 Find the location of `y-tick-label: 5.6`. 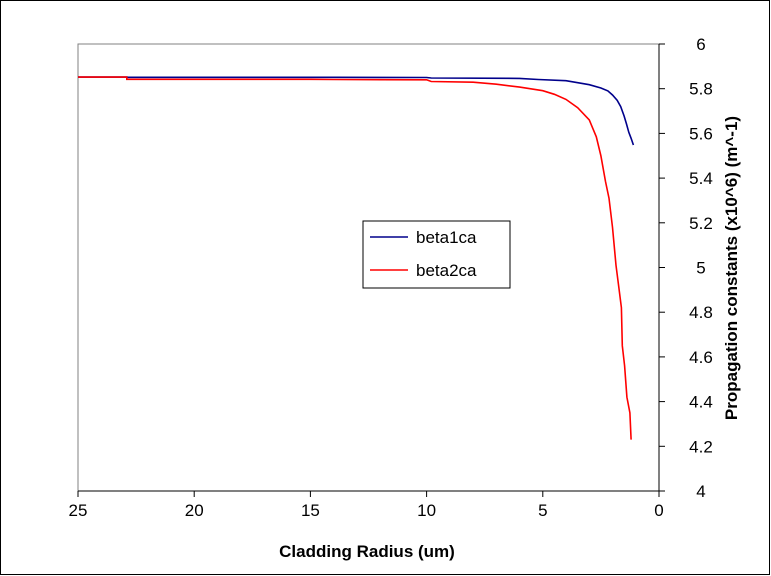

y-tick-label: 5.6 is located at coordinates (701, 133).